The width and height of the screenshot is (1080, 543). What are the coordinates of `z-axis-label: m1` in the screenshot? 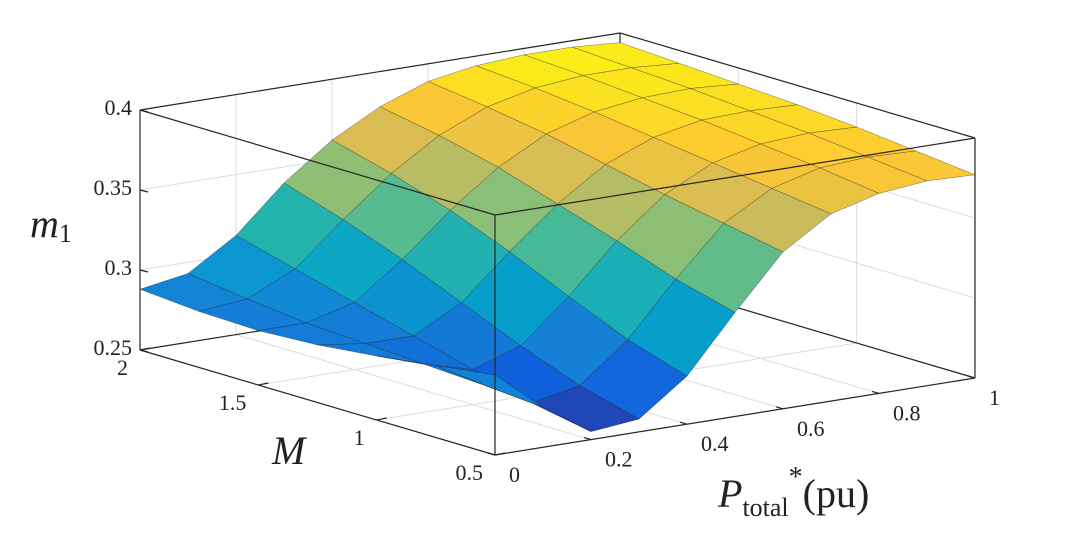 It's located at (51, 224).